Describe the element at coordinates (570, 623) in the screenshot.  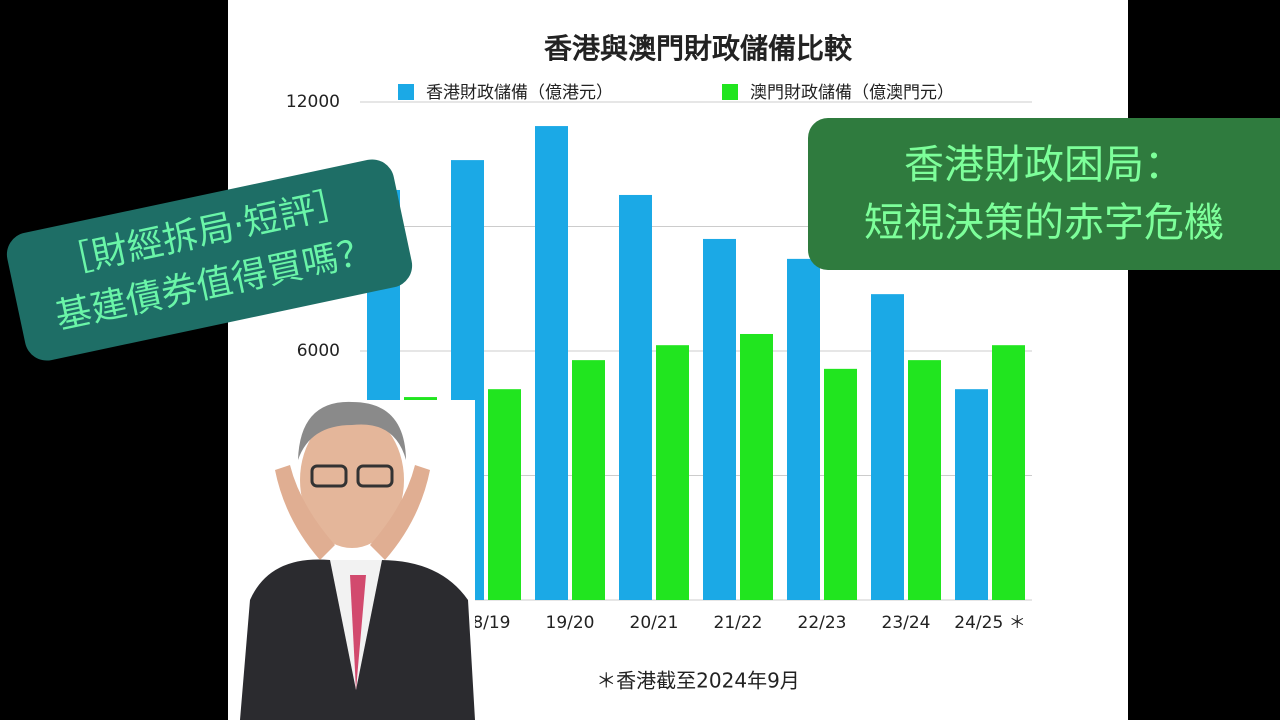
I see `x-tick-label: 19/20` at that location.